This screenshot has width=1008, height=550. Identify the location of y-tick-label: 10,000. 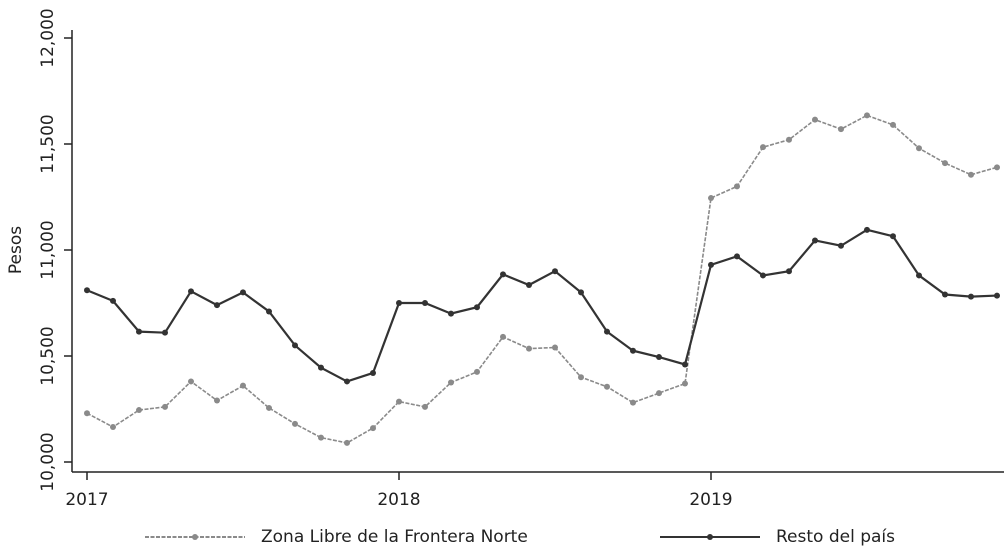
(48, 461).